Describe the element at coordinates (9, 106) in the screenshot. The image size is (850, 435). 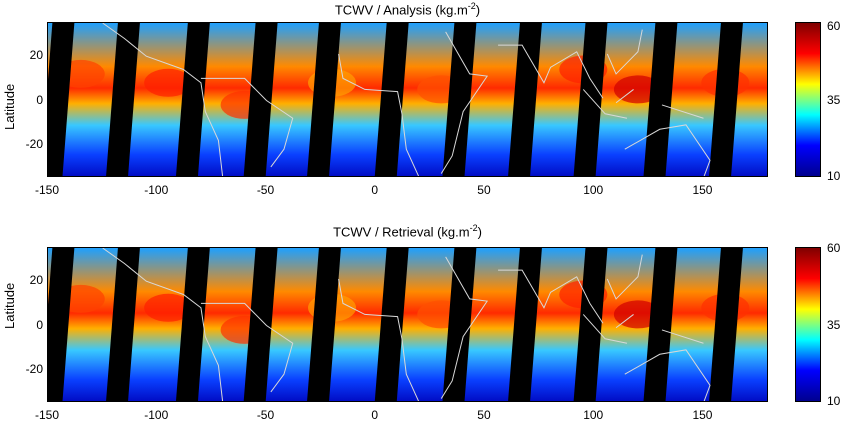
I see `y-axis-label: Latitude` at that location.